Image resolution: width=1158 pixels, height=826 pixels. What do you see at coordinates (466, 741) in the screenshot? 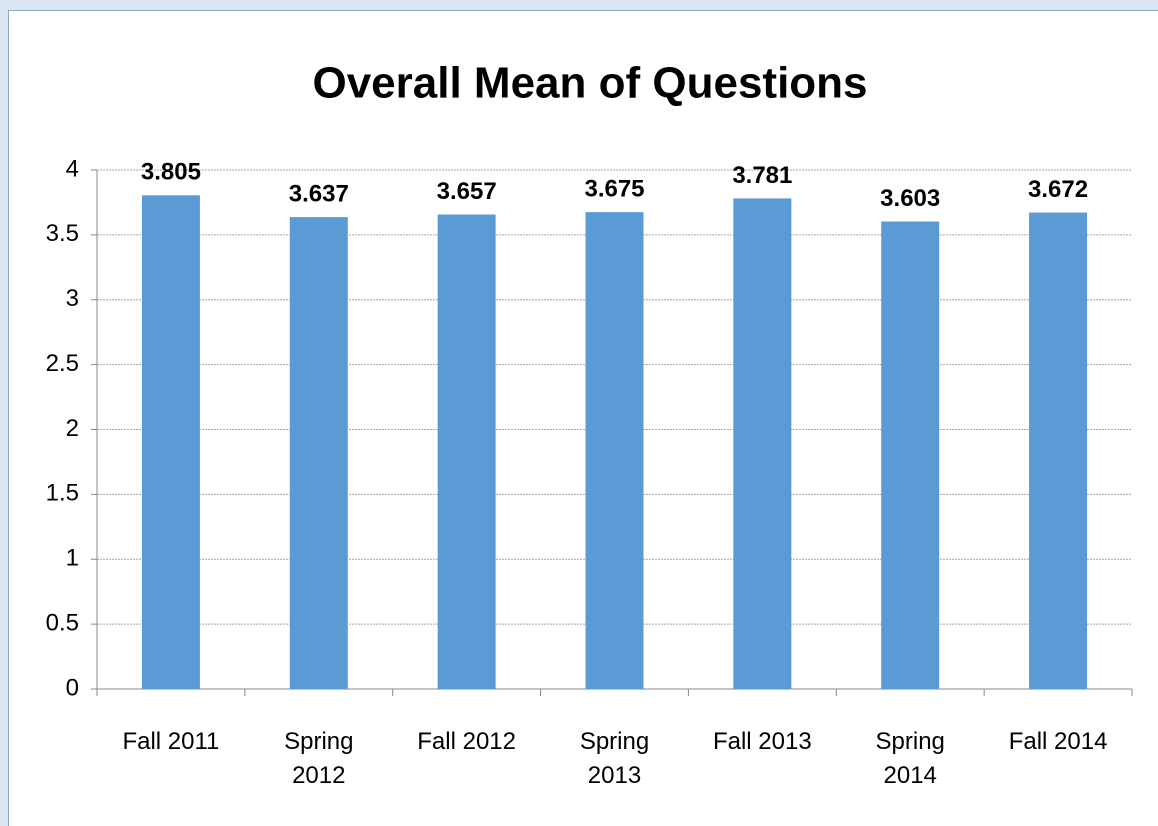
I see `x-tick-label: Fall 2012` at bounding box center [466, 741].